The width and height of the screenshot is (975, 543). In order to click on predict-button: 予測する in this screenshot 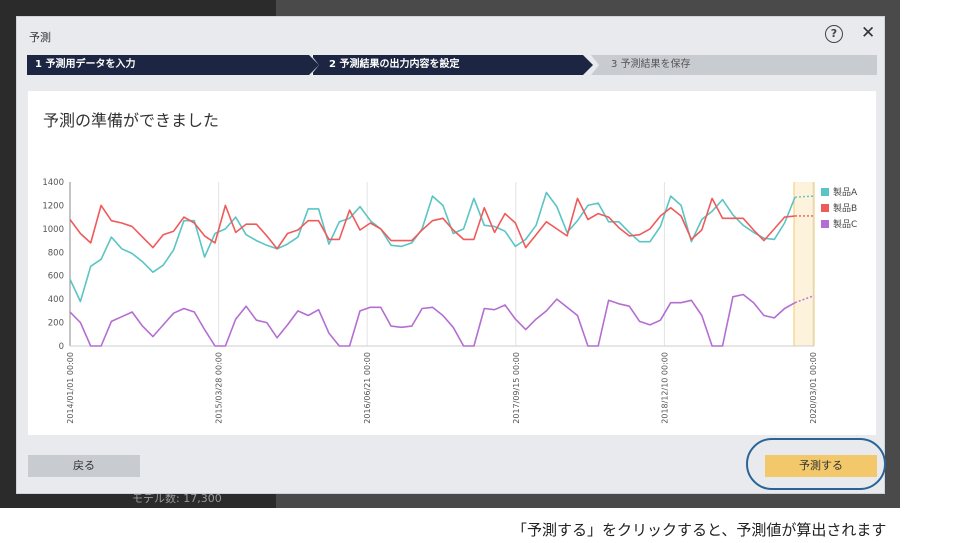, I will do `click(821, 466)`.